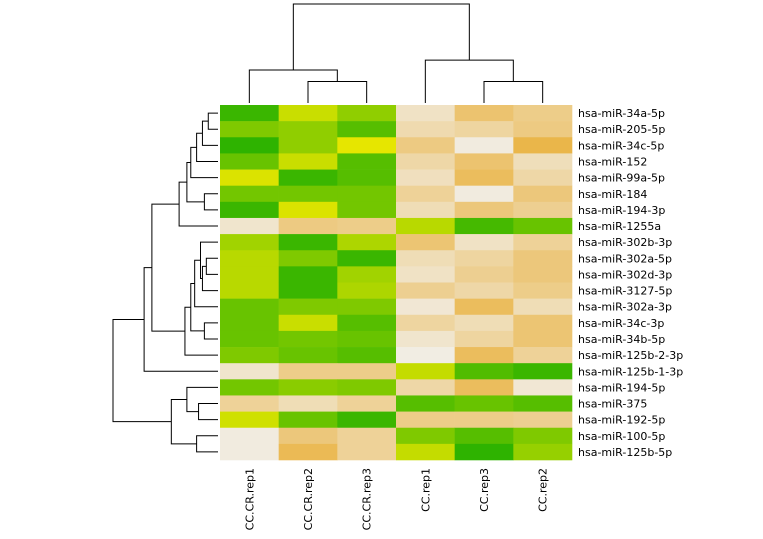 Image resolution: width=763 pixels, height=539 pixels. I want to click on heatmap-cell-hsa-miR-1255a-CC.rep1, so click(425, 226).